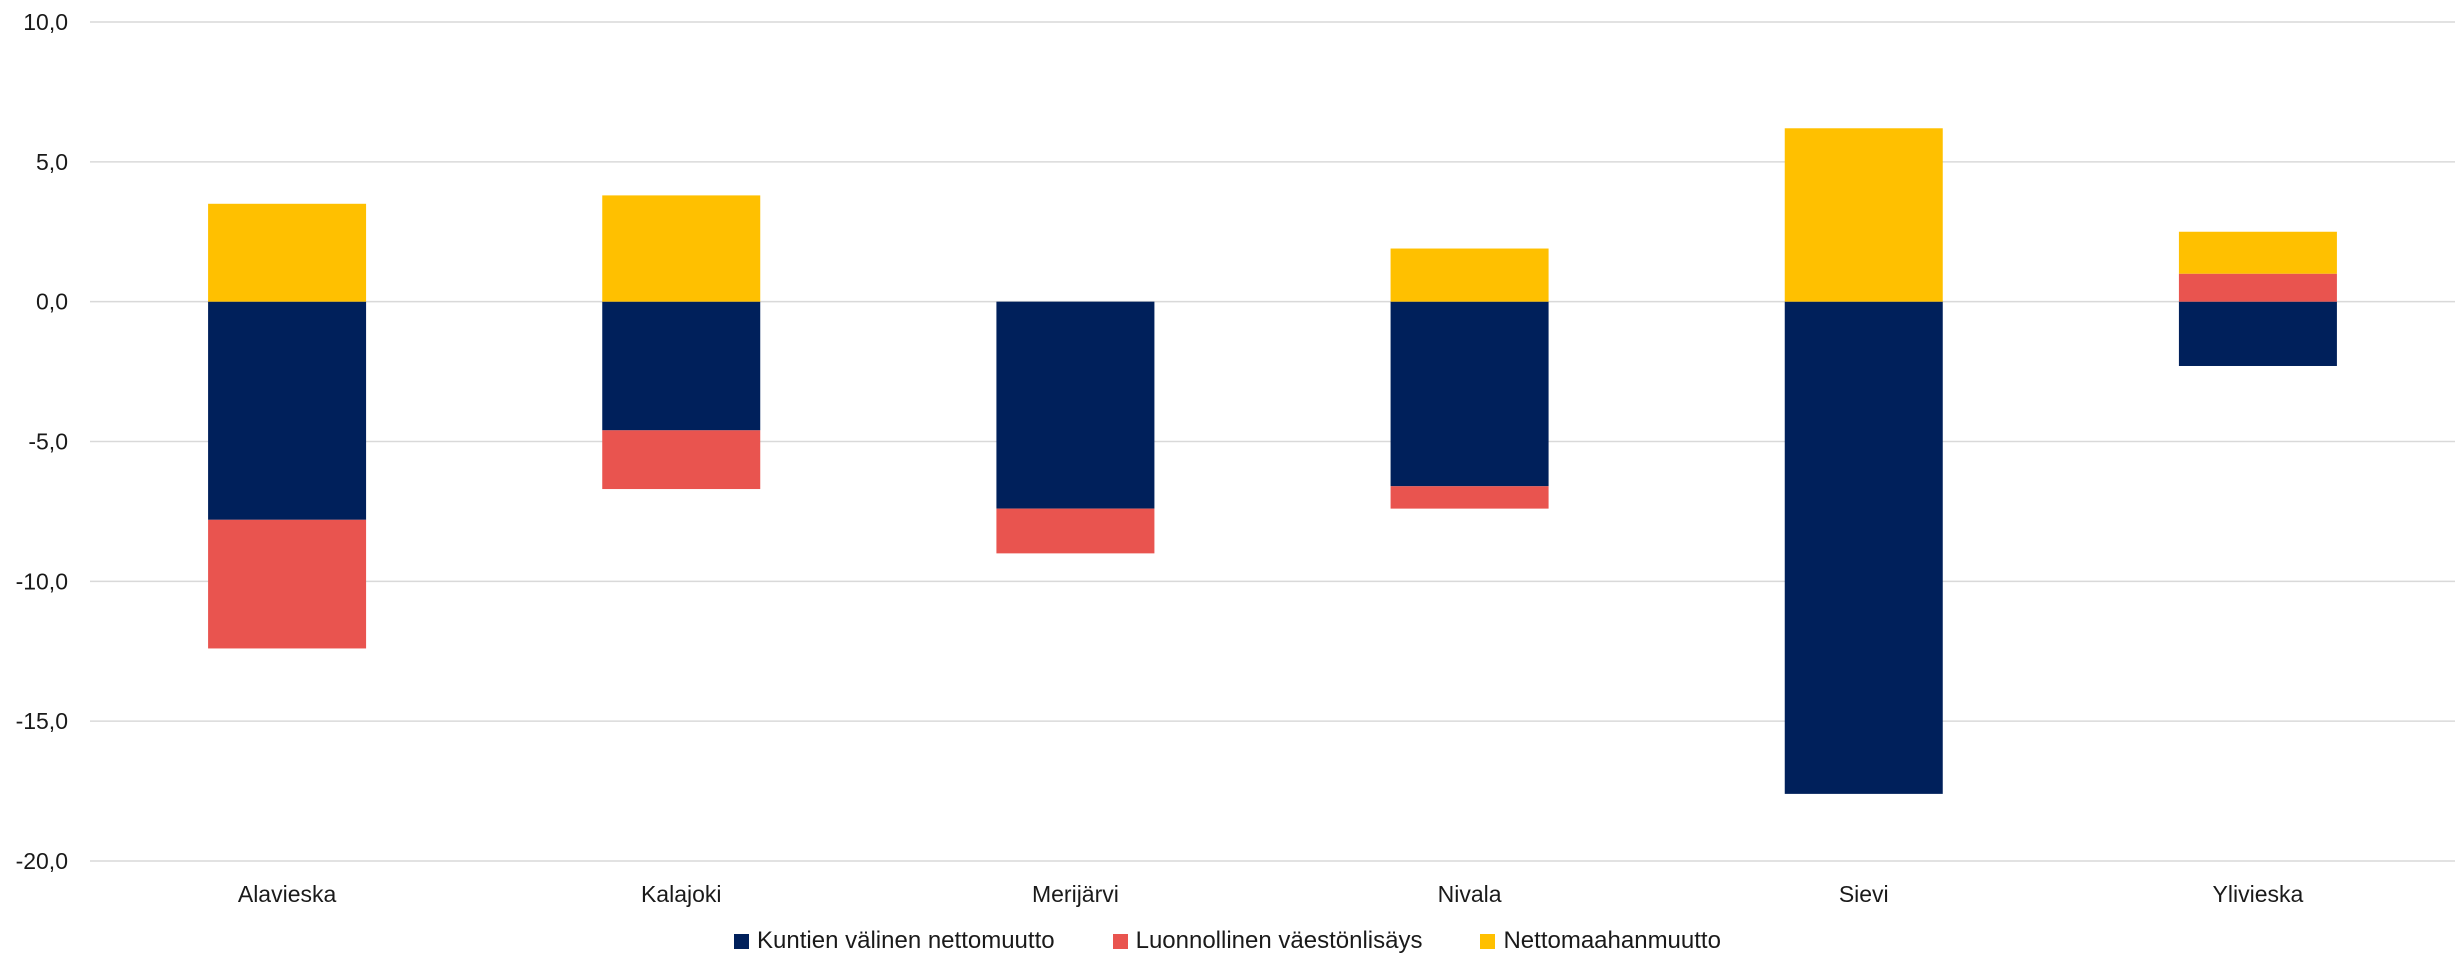 This screenshot has width=2455, height=960. I want to click on x-category-label: Nivala, so click(1470, 894).